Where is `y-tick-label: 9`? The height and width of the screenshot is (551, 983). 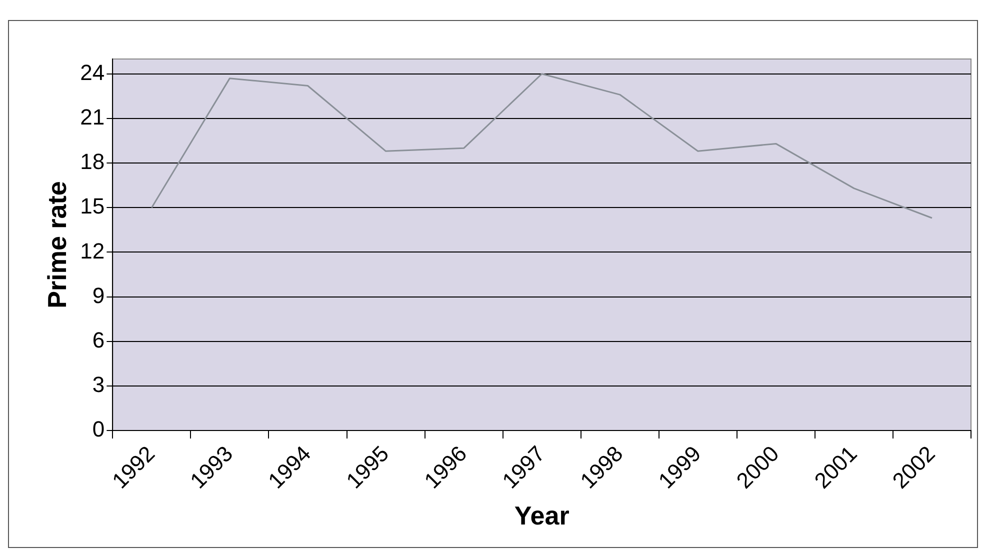
y-tick-label: 9 is located at coordinates (98, 295).